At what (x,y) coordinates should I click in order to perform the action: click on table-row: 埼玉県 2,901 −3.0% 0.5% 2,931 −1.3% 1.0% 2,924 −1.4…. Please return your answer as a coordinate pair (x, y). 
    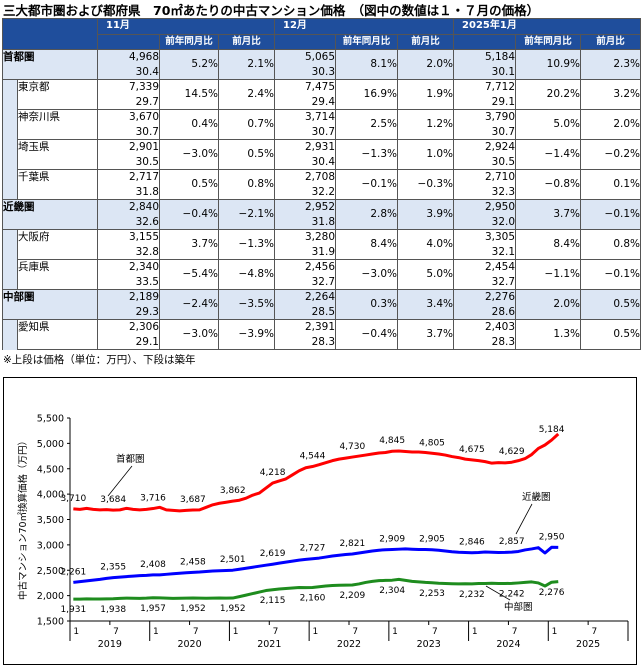
    Looking at the image, I should click on (322, 154).